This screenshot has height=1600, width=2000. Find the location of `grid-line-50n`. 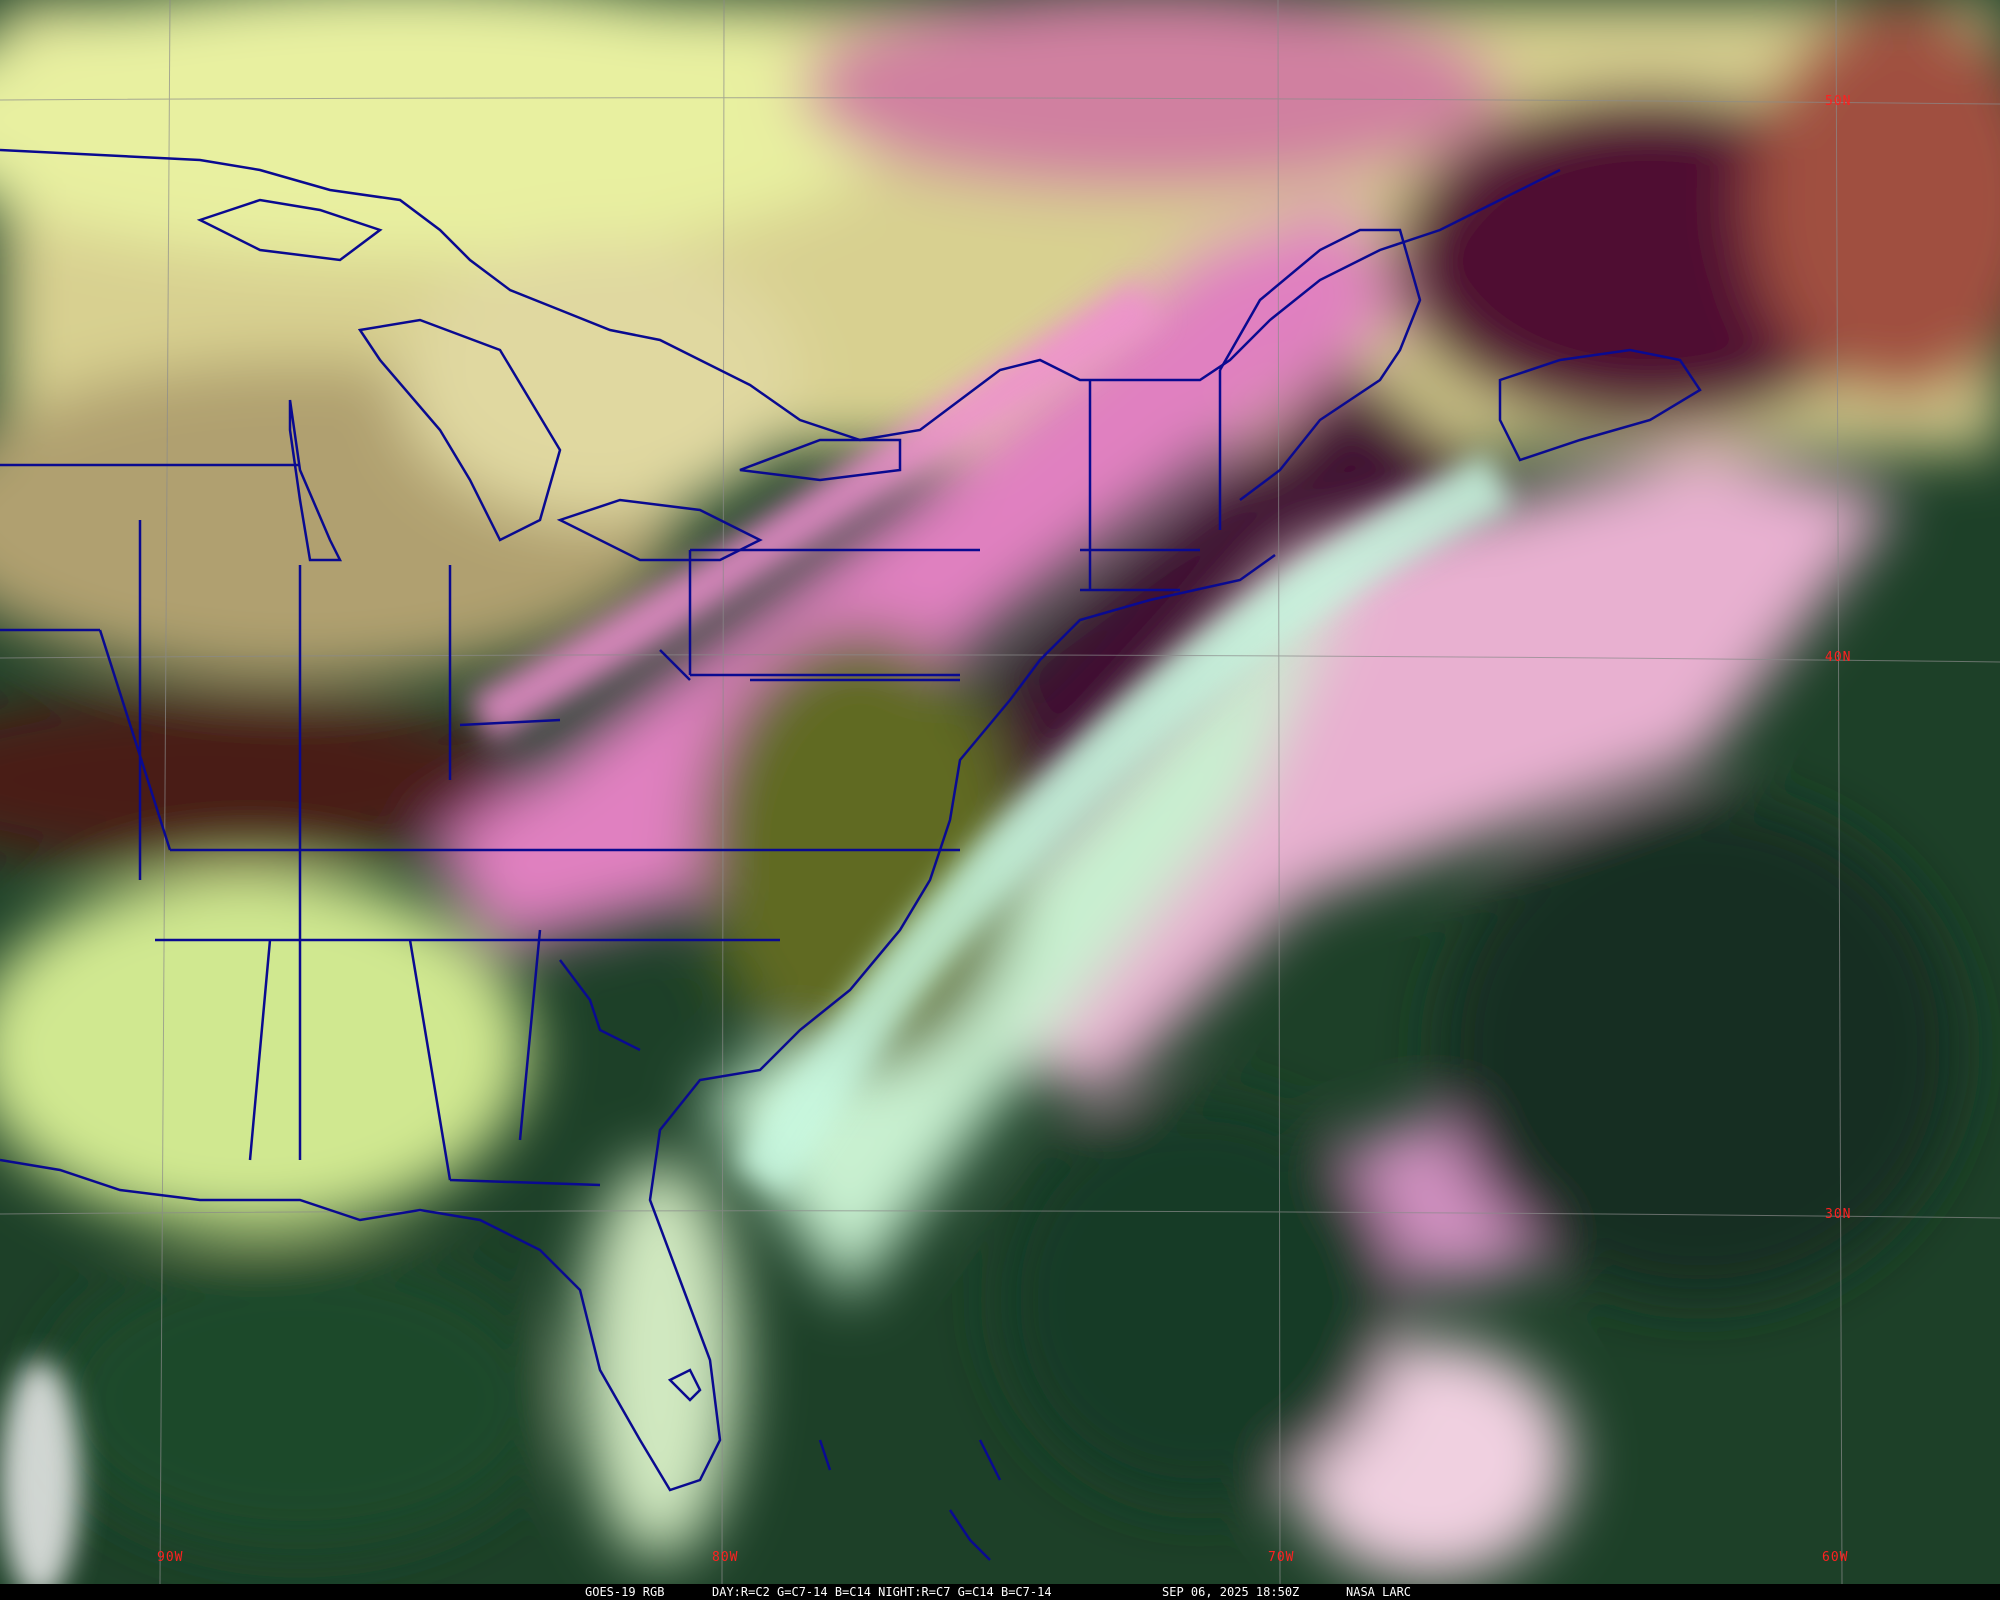

grid-line-50n is located at coordinates (1000, 101).